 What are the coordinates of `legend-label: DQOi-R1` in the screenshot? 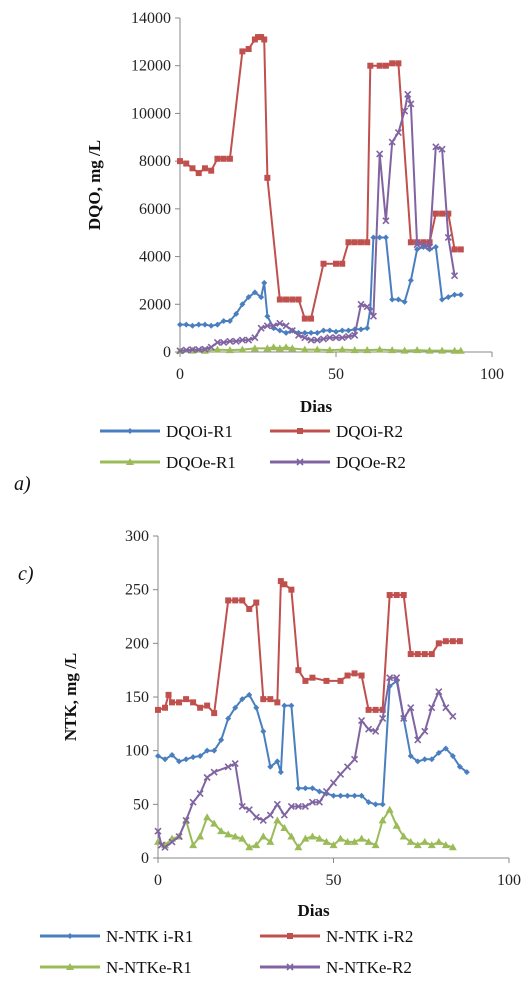 It's located at (199, 431).